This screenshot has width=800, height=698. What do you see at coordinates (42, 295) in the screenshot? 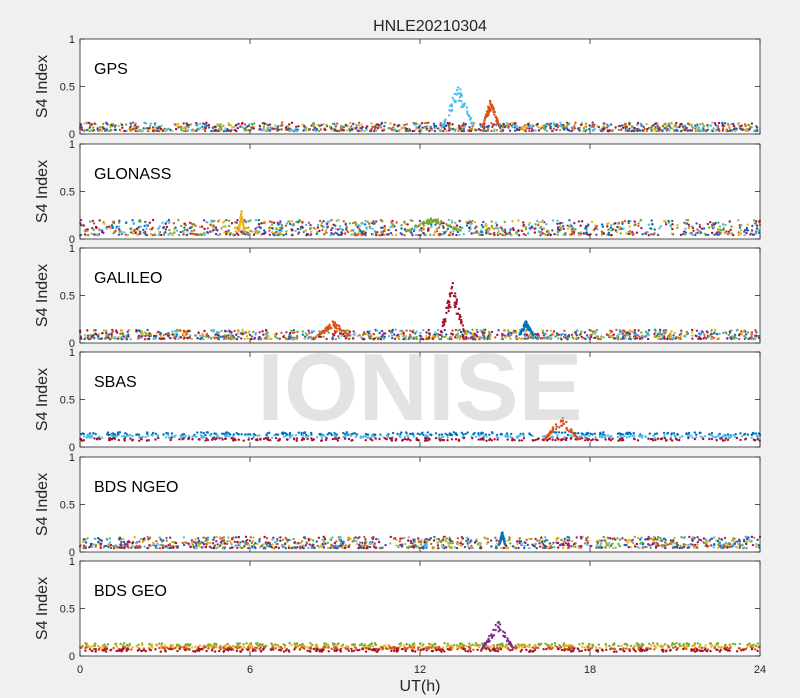
I see `y-axis-label: S4 Index` at bounding box center [42, 295].